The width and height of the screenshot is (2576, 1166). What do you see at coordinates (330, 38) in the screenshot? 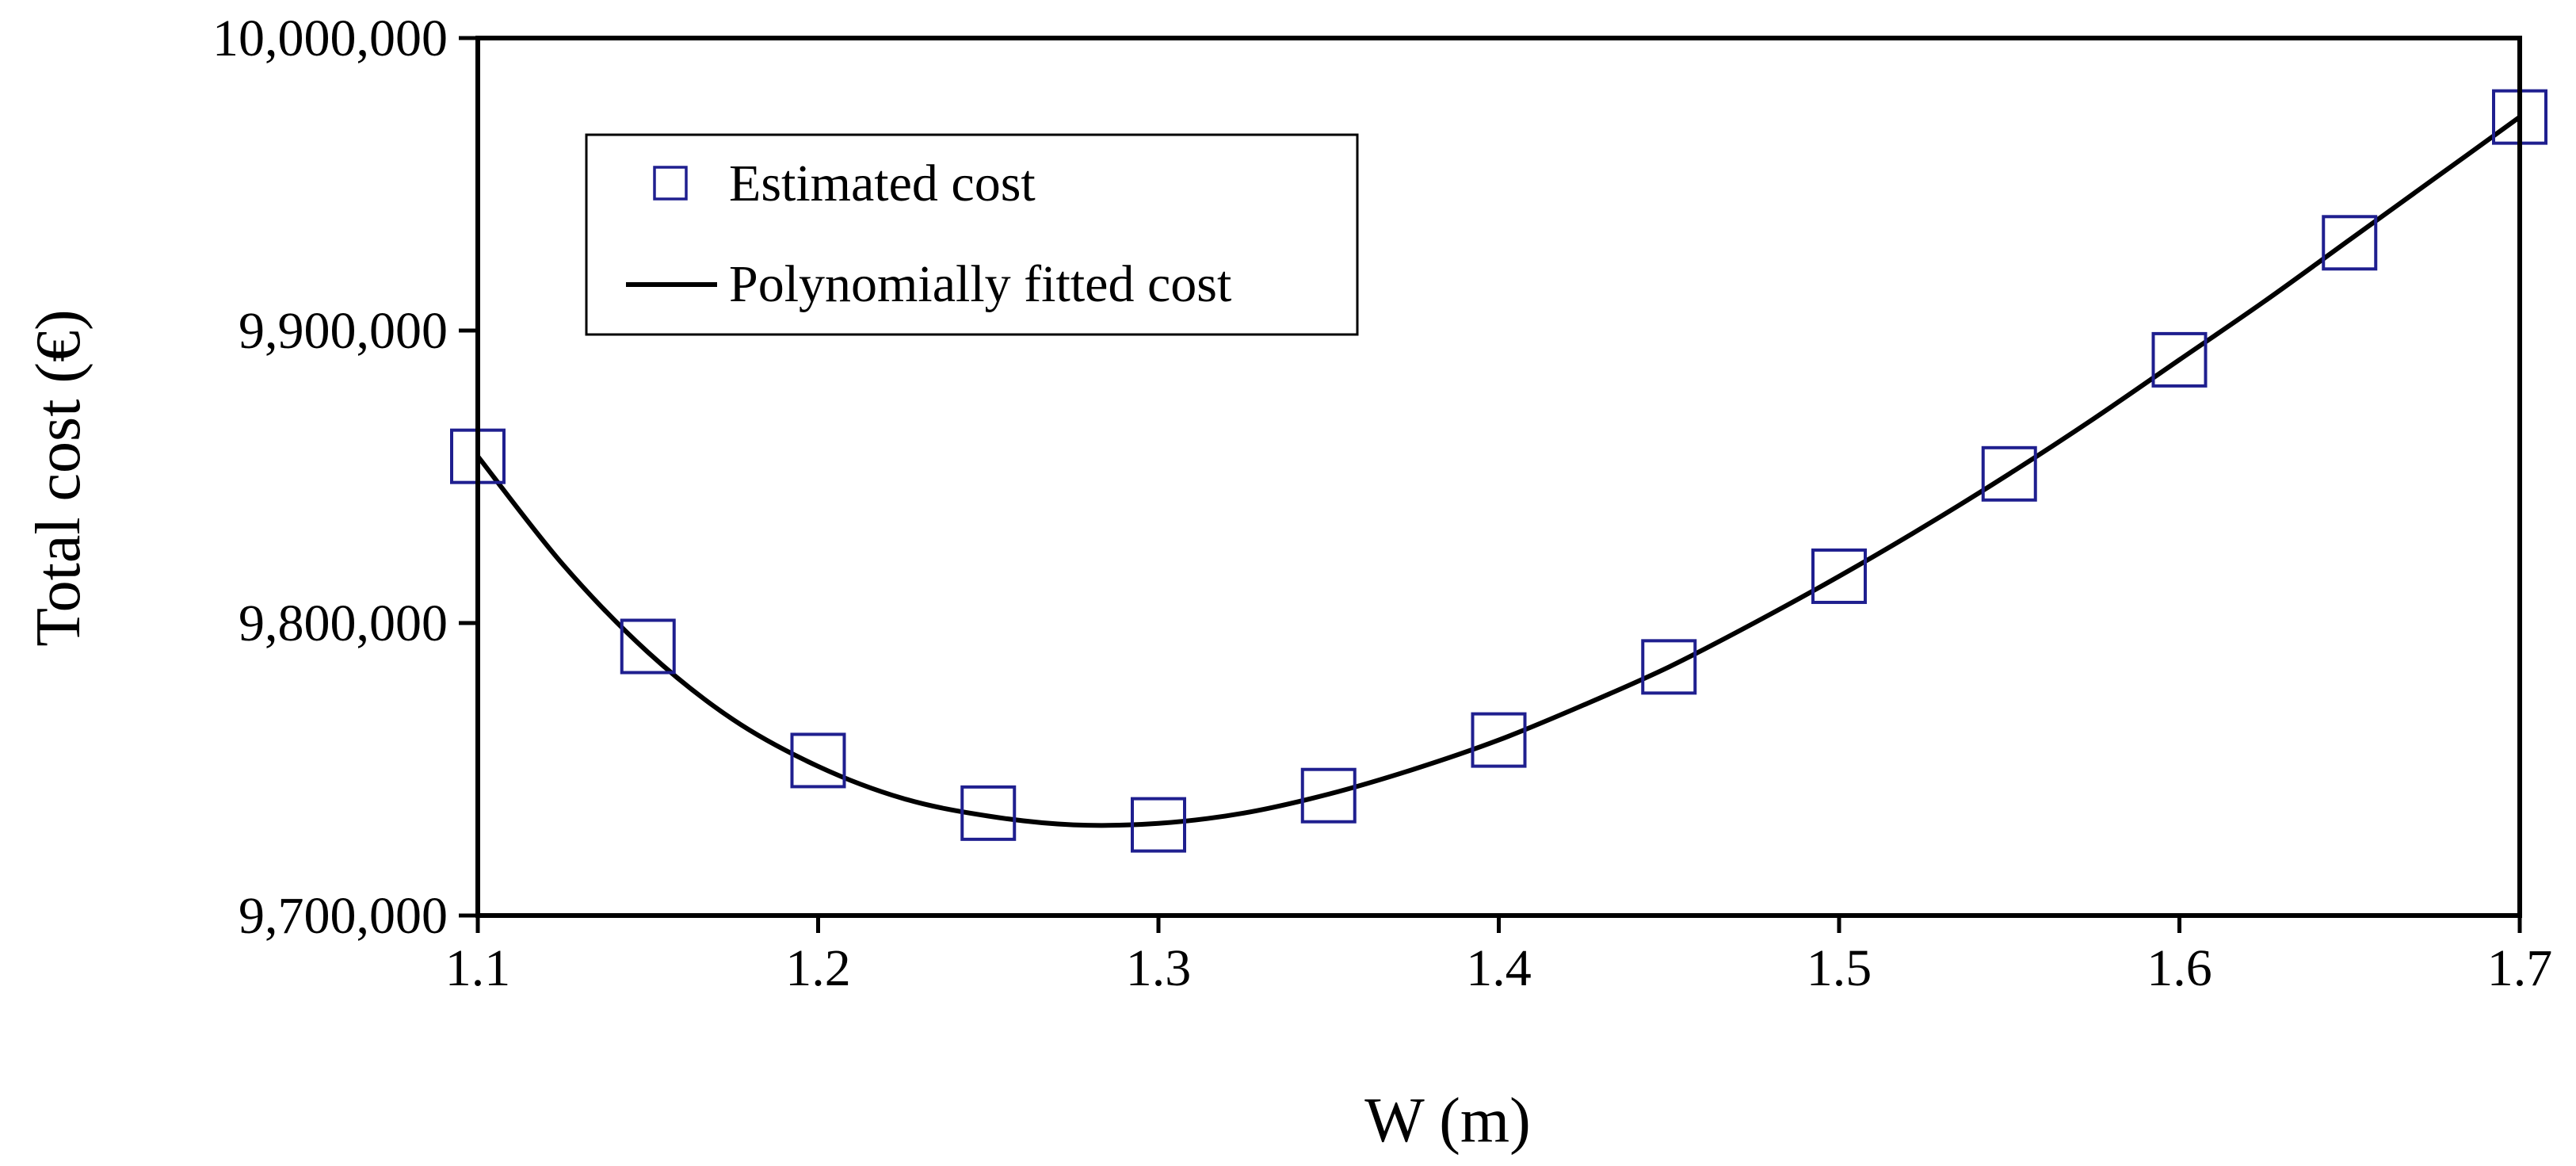
I see `y-tick-label: 10,000,000` at bounding box center [330, 38].